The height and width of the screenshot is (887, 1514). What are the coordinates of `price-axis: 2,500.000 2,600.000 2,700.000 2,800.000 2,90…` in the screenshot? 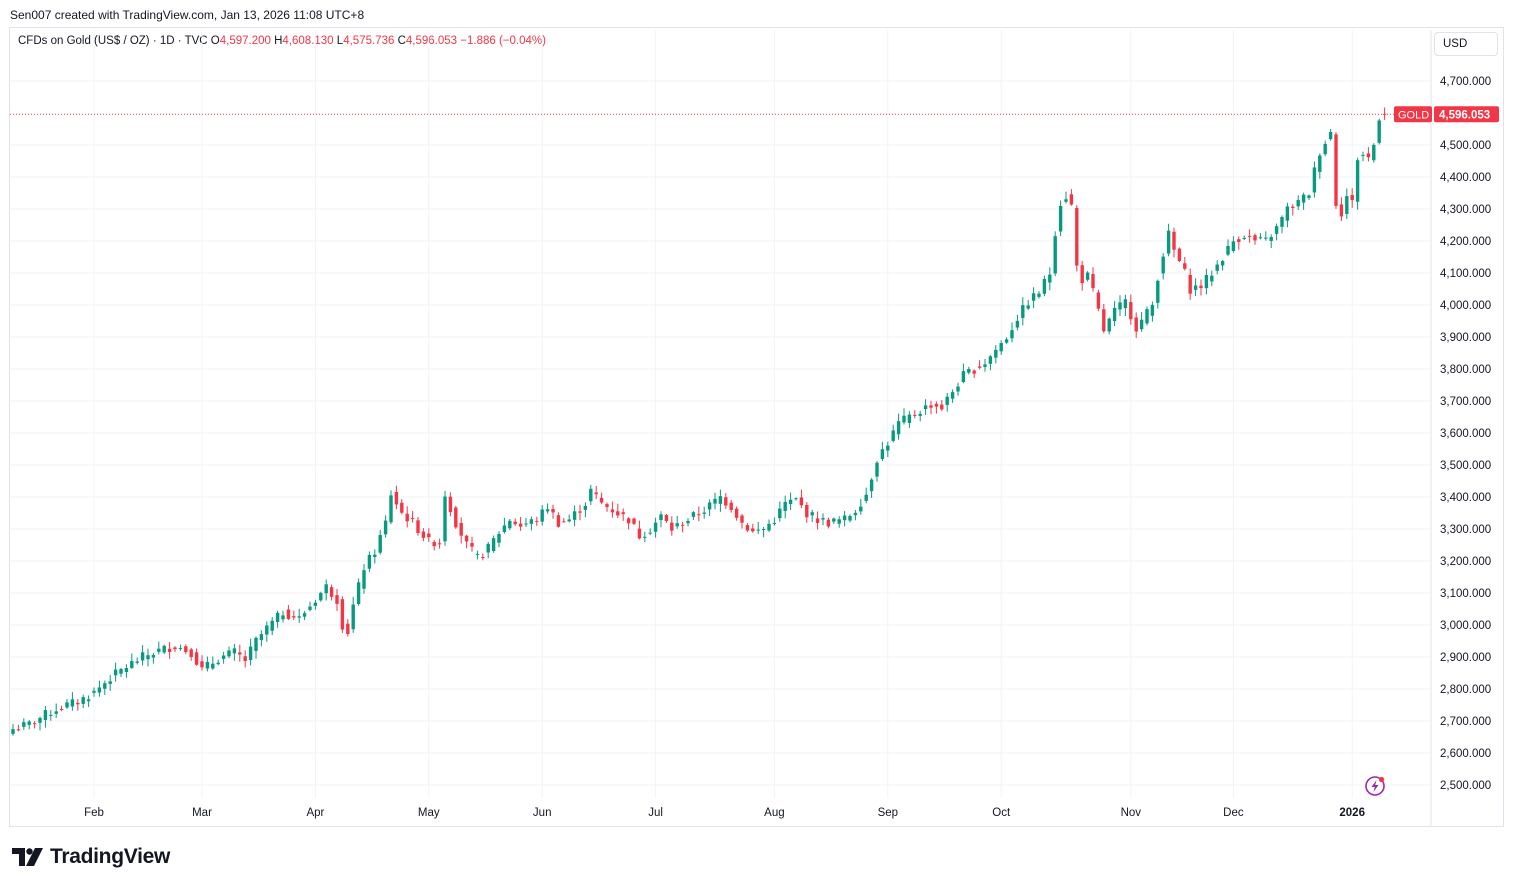 It's located at (1465, 434).